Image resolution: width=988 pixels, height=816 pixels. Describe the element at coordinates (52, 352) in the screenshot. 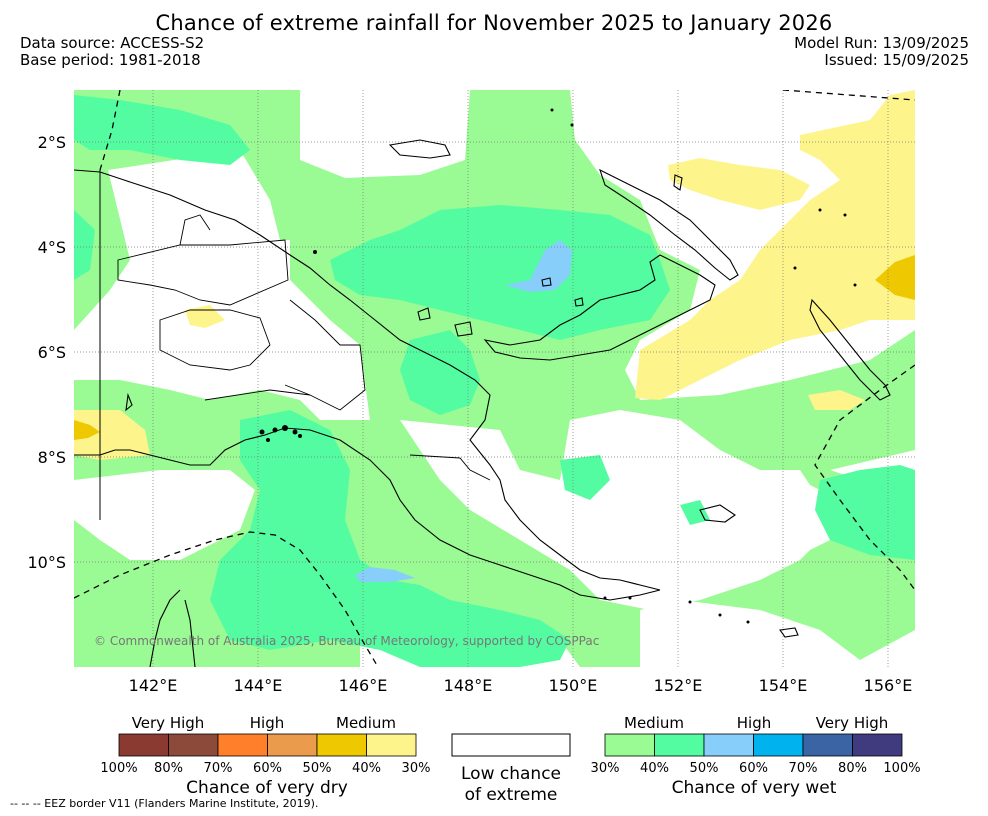

I see `lat-label-6s: 6°S` at that location.